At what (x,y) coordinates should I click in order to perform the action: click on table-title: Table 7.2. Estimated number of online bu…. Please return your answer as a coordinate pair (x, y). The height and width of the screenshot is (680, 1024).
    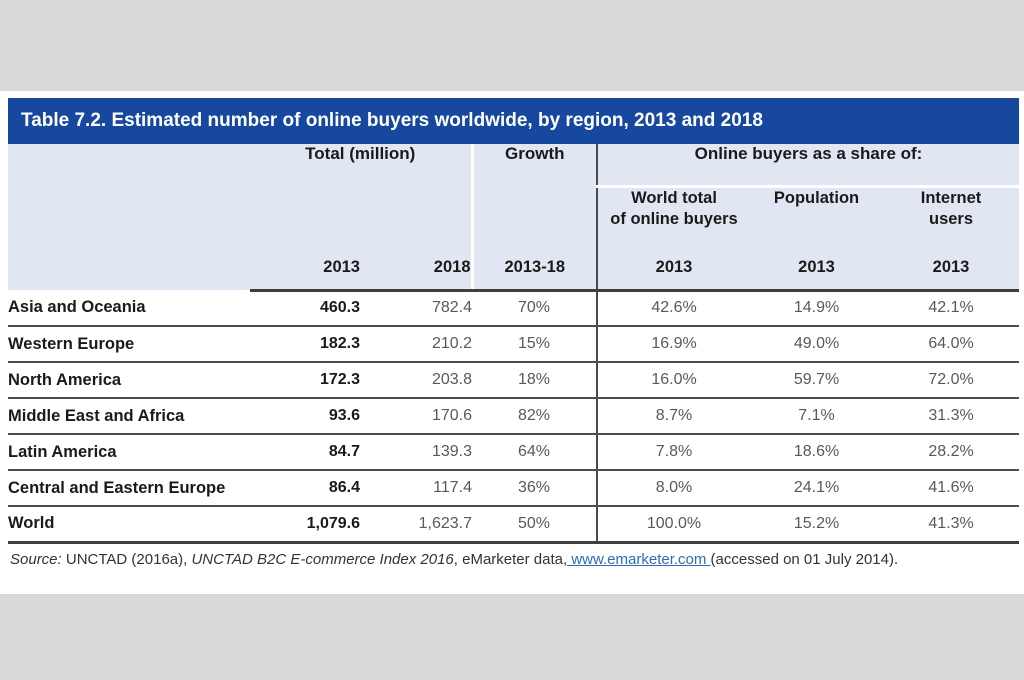
    Looking at the image, I should click on (392, 120).